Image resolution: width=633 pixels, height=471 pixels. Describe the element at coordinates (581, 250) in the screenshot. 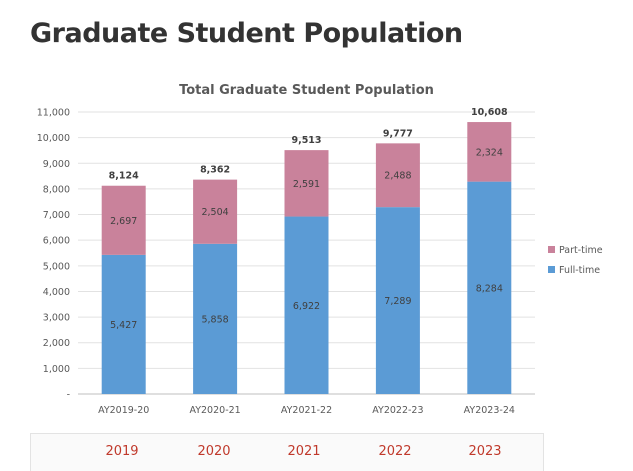

I see `legend-label-part-time: Part-time` at that location.